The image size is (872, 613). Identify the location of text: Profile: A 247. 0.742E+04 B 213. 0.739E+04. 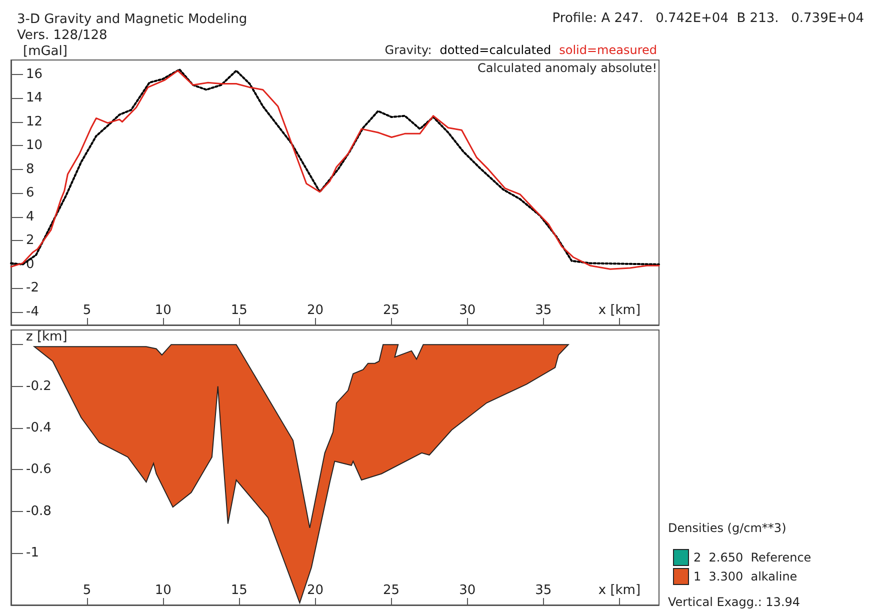
(708, 18).